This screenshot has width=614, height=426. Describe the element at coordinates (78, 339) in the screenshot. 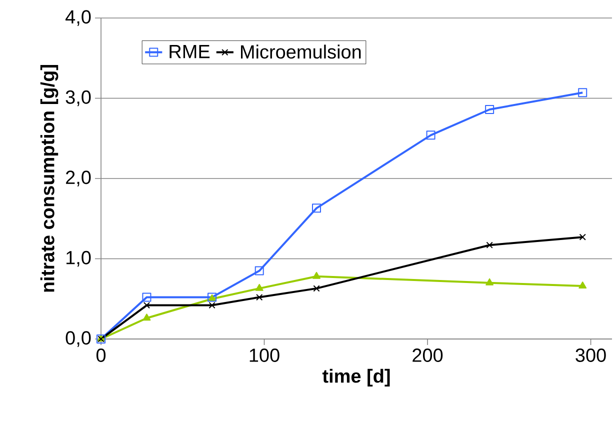

I see `y-tick-label: 0,0` at that location.